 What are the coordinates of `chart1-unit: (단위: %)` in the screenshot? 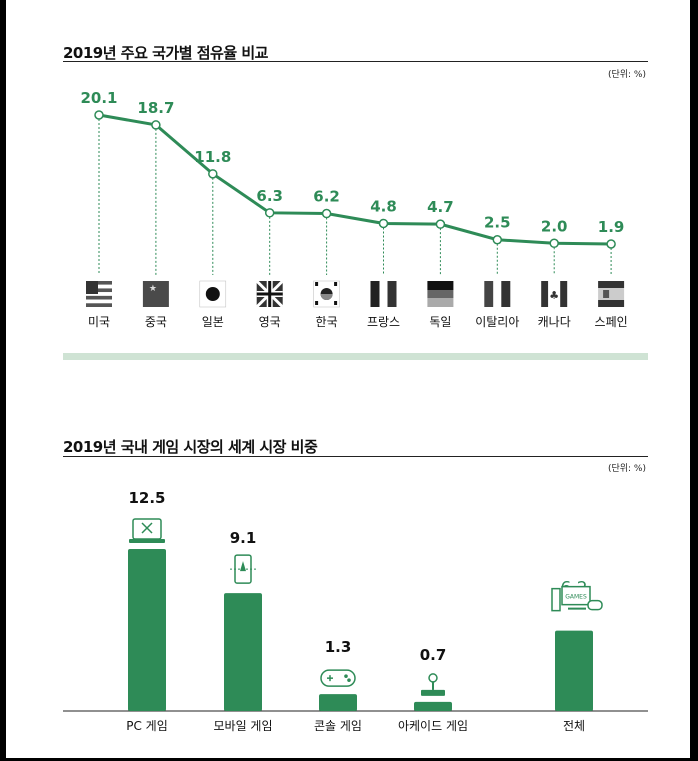 It's located at (626, 75).